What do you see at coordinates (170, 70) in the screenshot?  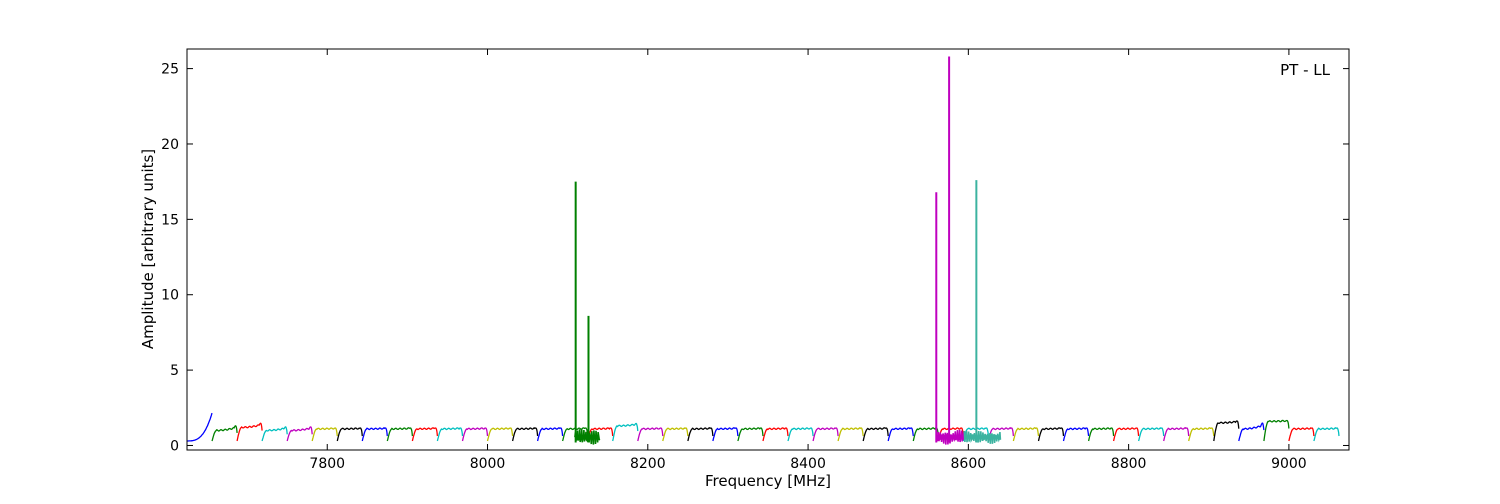 I see `y-tick-label: 25` at bounding box center [170, 70].